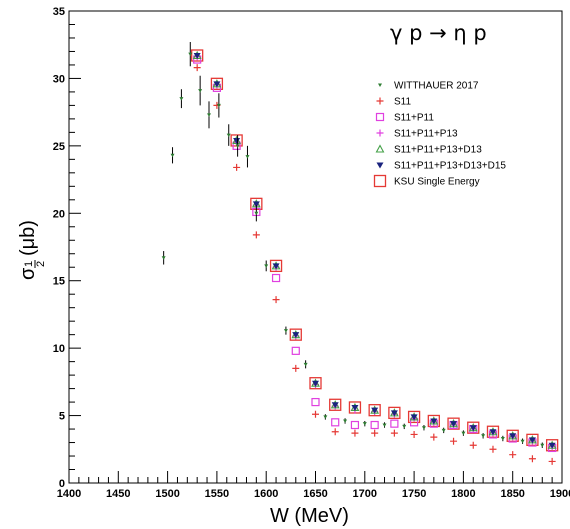 This screenshot has height=529, width=570. Describe the element at coordinates (309, 516) in the screenshot. I see `x-axis-title: W (MeV)` at that location.